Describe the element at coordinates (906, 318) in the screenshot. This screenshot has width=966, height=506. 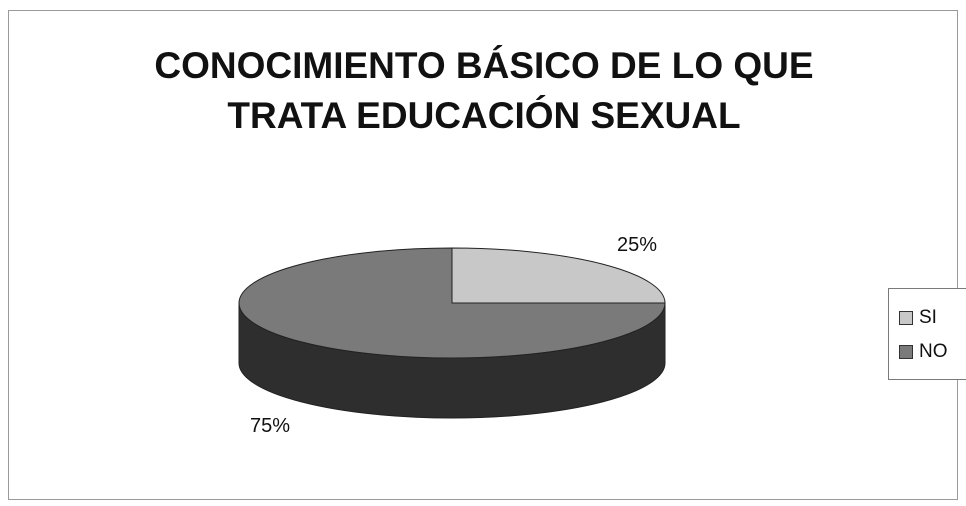
I see `legend-swatch-si` at that location.